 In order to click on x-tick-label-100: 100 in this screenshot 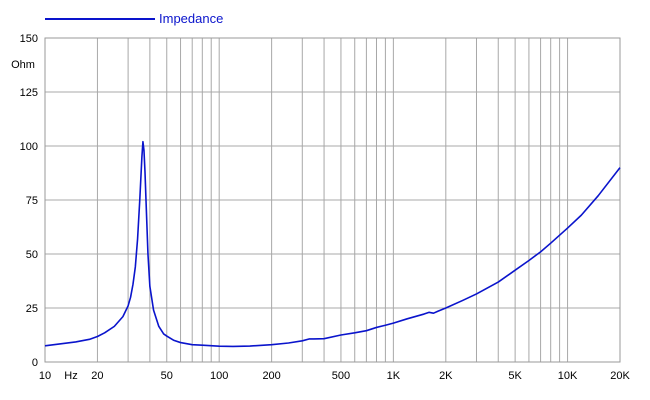, I will do `click(219, 376)`.